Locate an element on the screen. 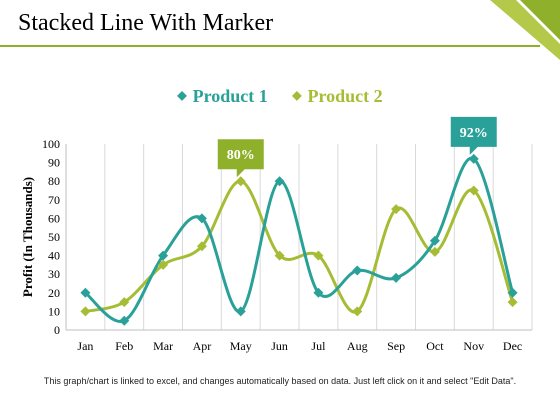  corner-decoration is located at coordinates (525, 30).